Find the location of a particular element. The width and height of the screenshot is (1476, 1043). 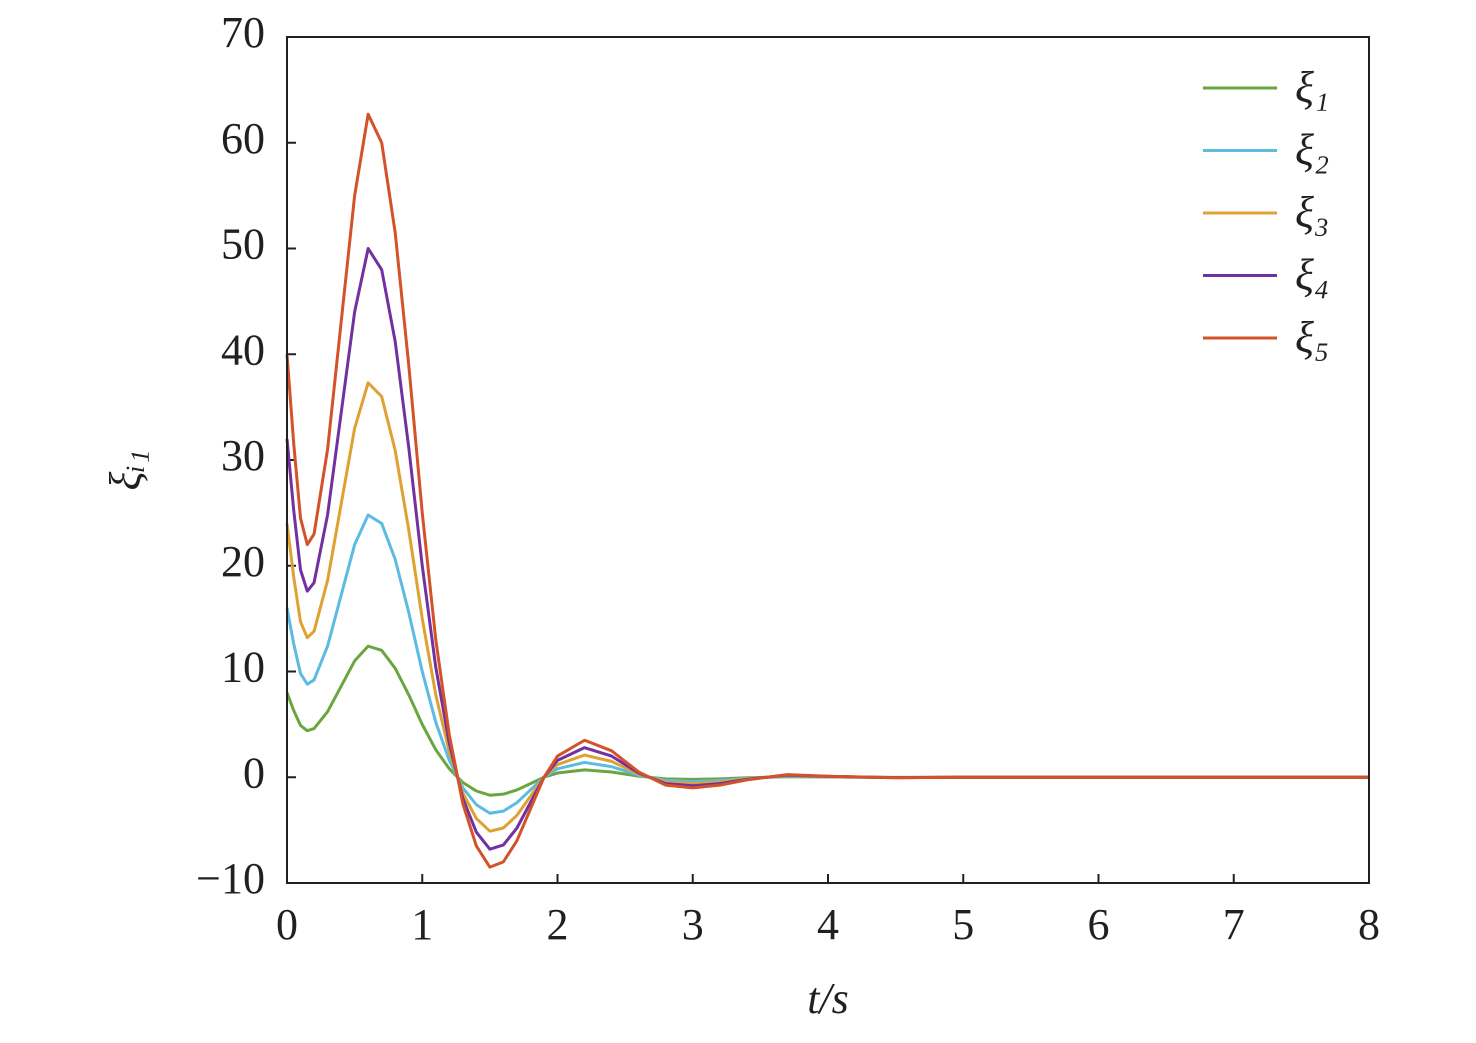

y-tick-label: 70 is located at coordinates (243, 32).